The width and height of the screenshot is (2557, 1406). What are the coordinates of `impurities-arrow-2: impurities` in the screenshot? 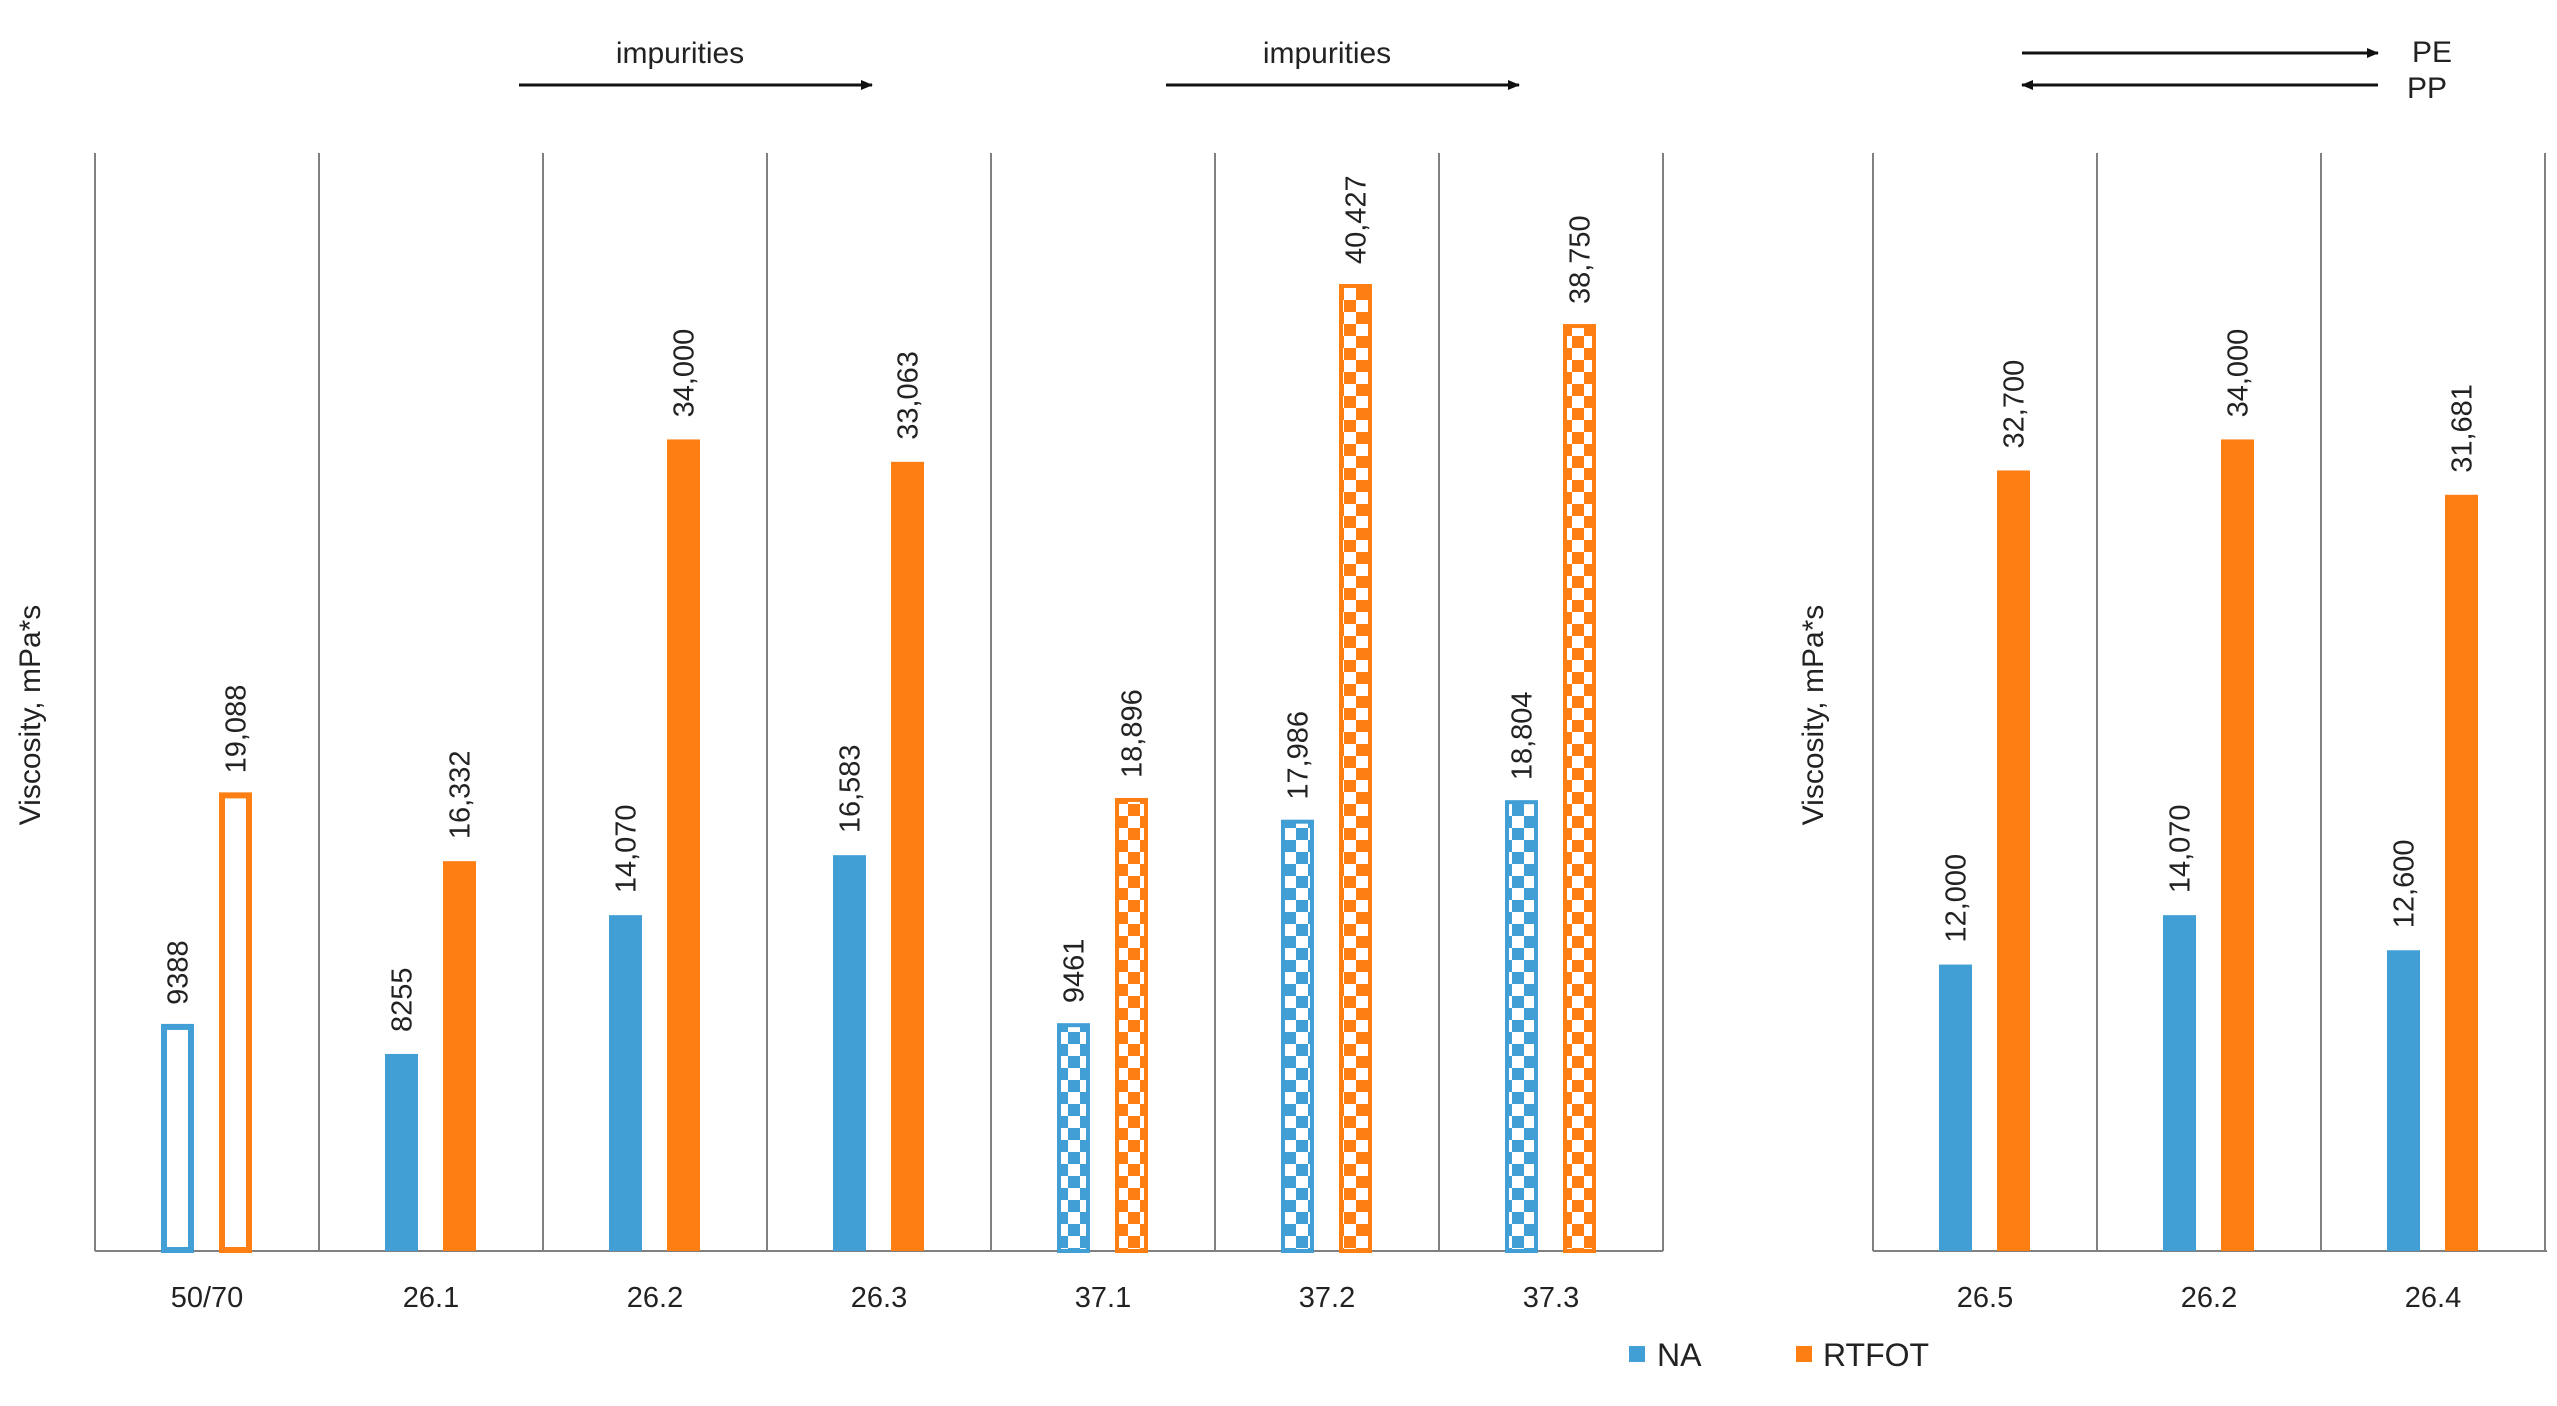 It's located at (1343, 63).